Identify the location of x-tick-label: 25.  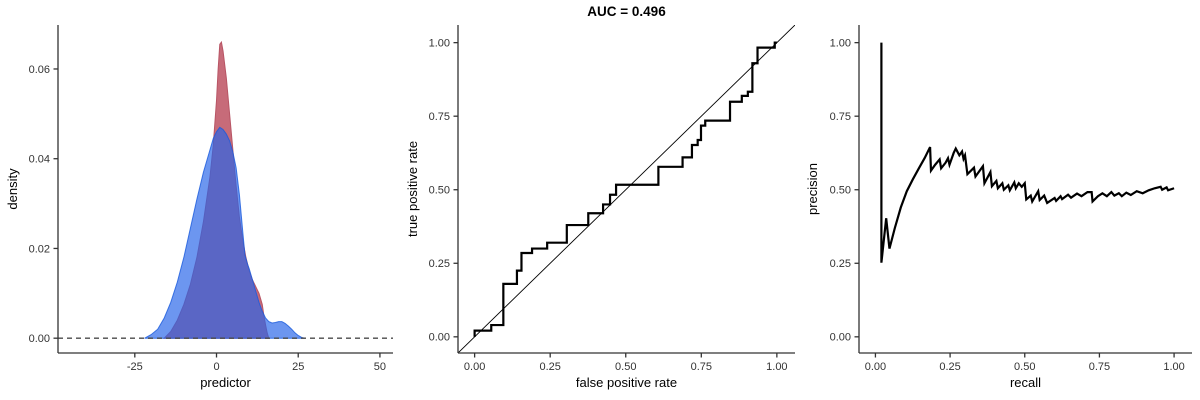
(298, 367).